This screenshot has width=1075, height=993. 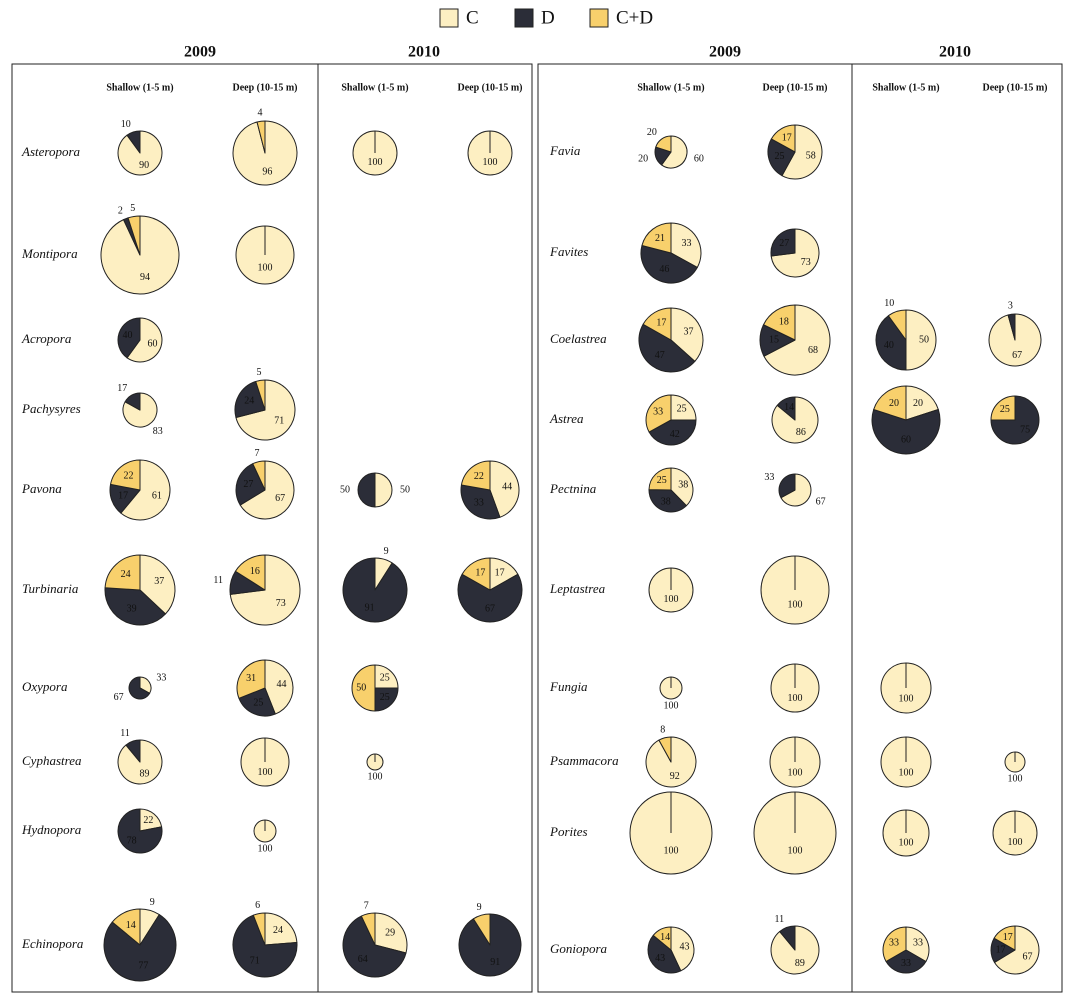 I want to click on genus-label: Astrea, so click(x=566, y=418).